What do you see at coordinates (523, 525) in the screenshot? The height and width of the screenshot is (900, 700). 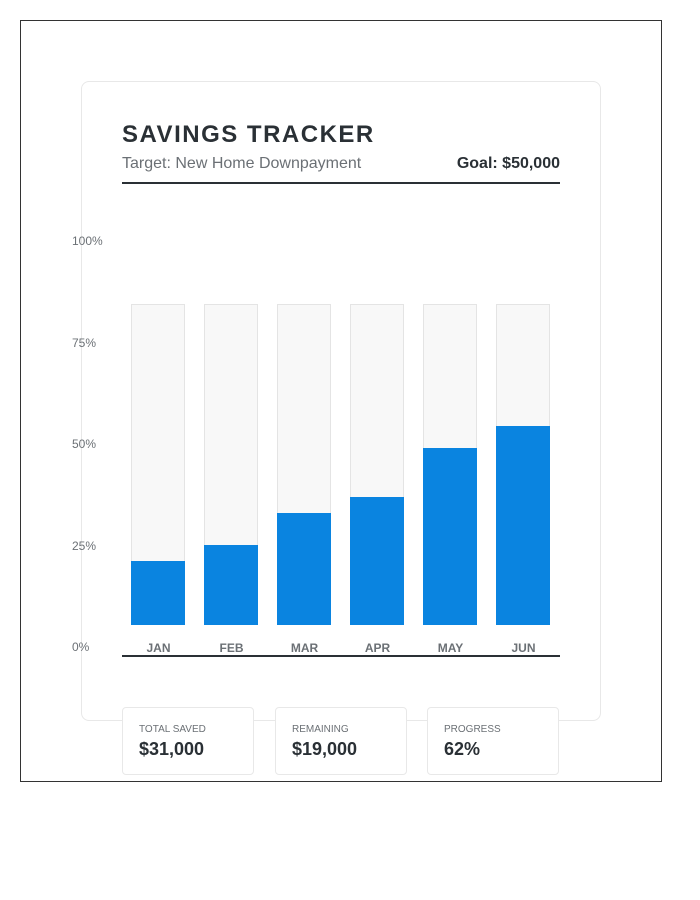 I see `bar-jun` at bounding box center [523, 525].